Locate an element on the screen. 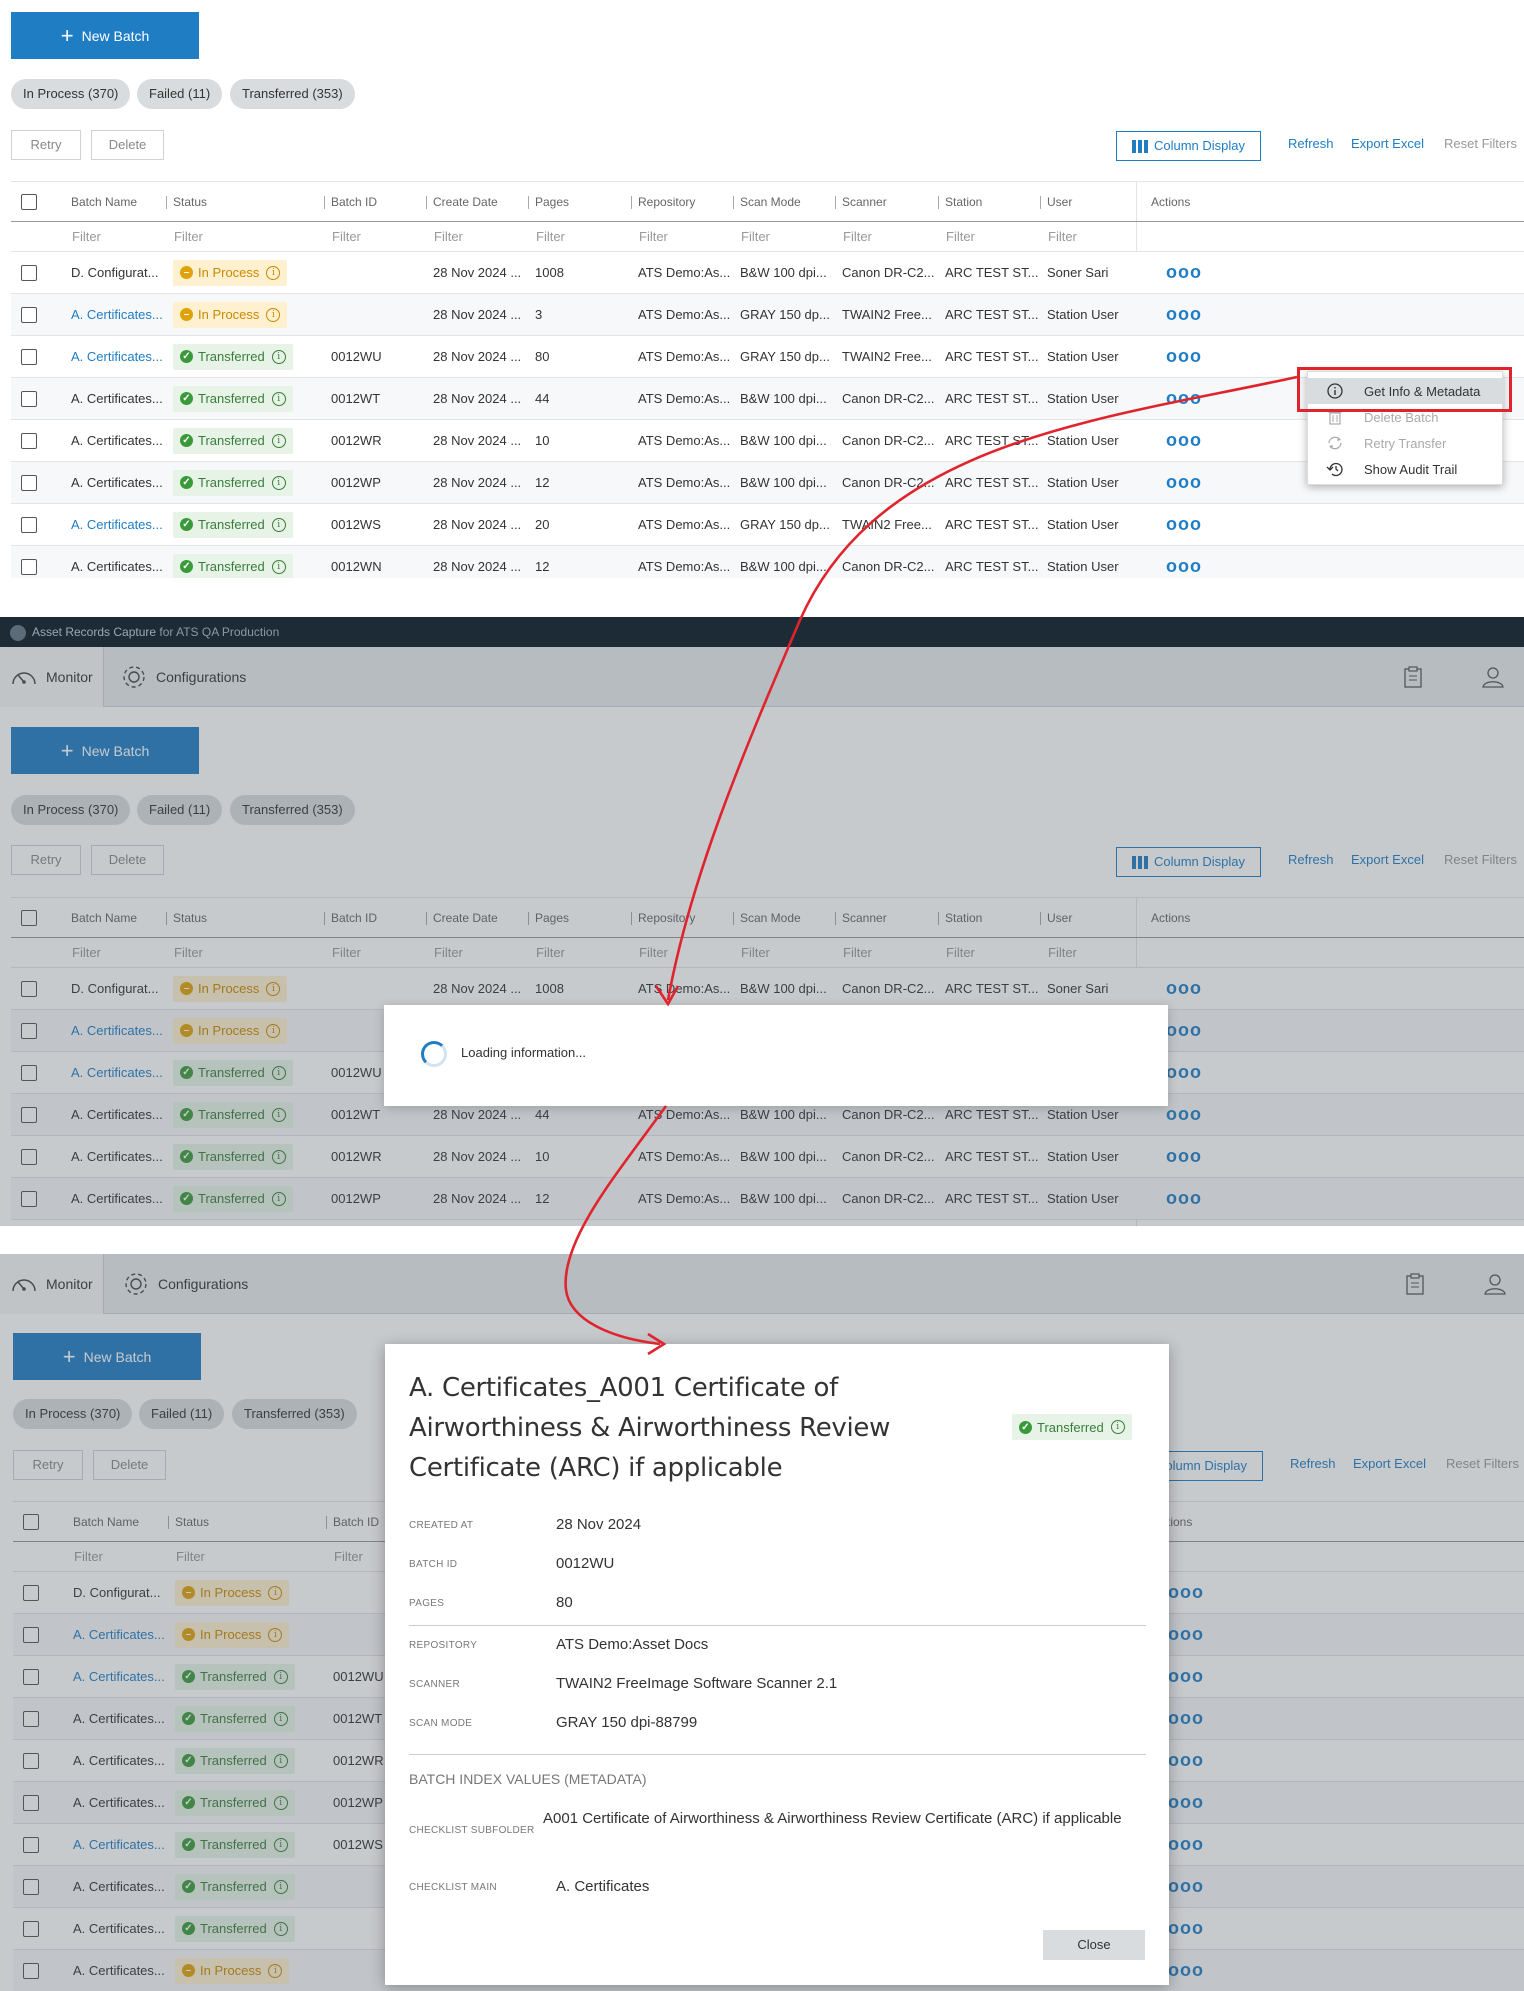 The height and width of the screenshot is (1991, 1524). column-header-user: User is located at coordinates (1091, 201).